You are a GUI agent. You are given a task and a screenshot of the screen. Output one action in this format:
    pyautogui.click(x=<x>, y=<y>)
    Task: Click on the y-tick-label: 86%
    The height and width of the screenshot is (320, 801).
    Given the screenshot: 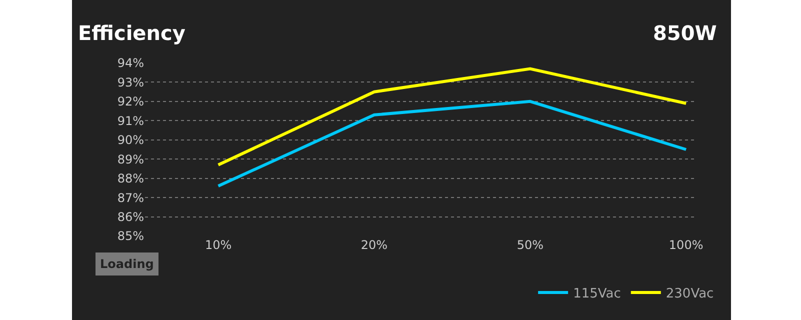 What is the action you would take?
    pyautogui.click(x=130, y=217)
    